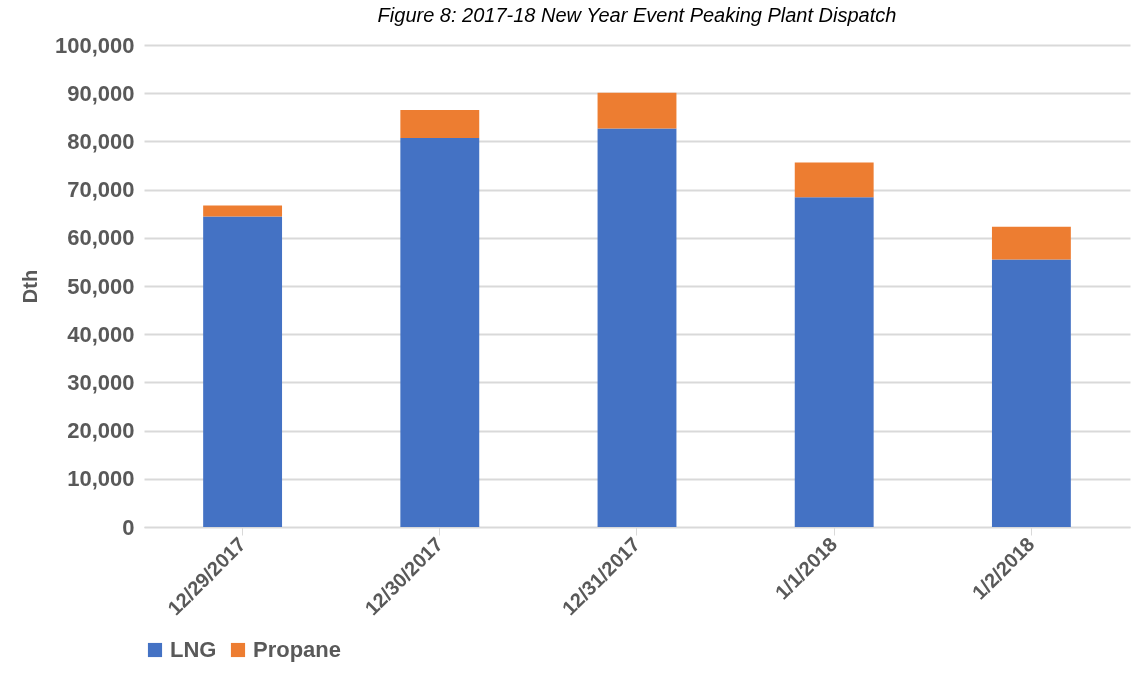 This screenshot has width=1146, height=681. I want to click on y-tick-label: 60,000, so click(101, 238).